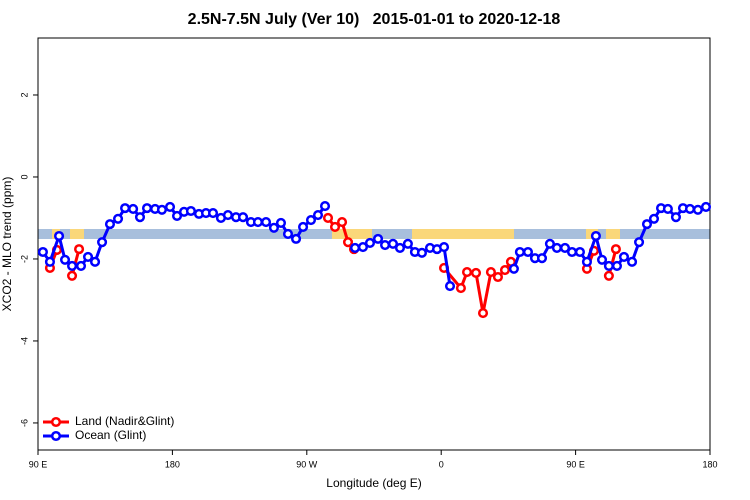 The height and width of the screenshot is (500, 750). Describe the element at coordinates (24, 176) in the screenshot. I see `y-tick-label: 0` at that location.